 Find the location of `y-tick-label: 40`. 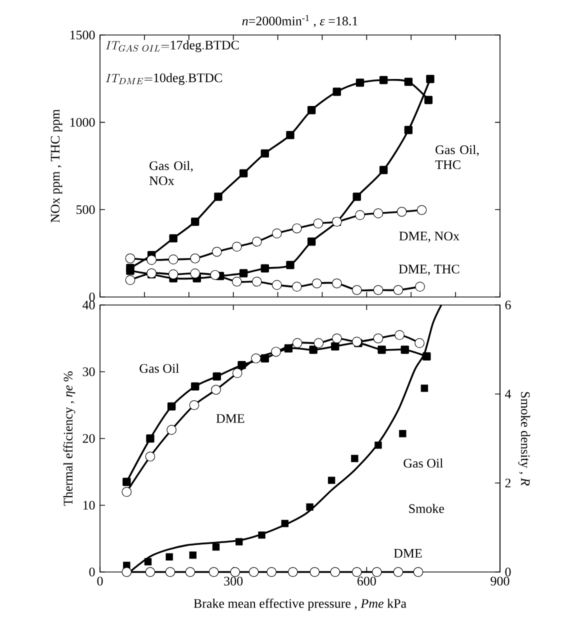

y-tick-label: 40 is located at coordinates (88, 305).